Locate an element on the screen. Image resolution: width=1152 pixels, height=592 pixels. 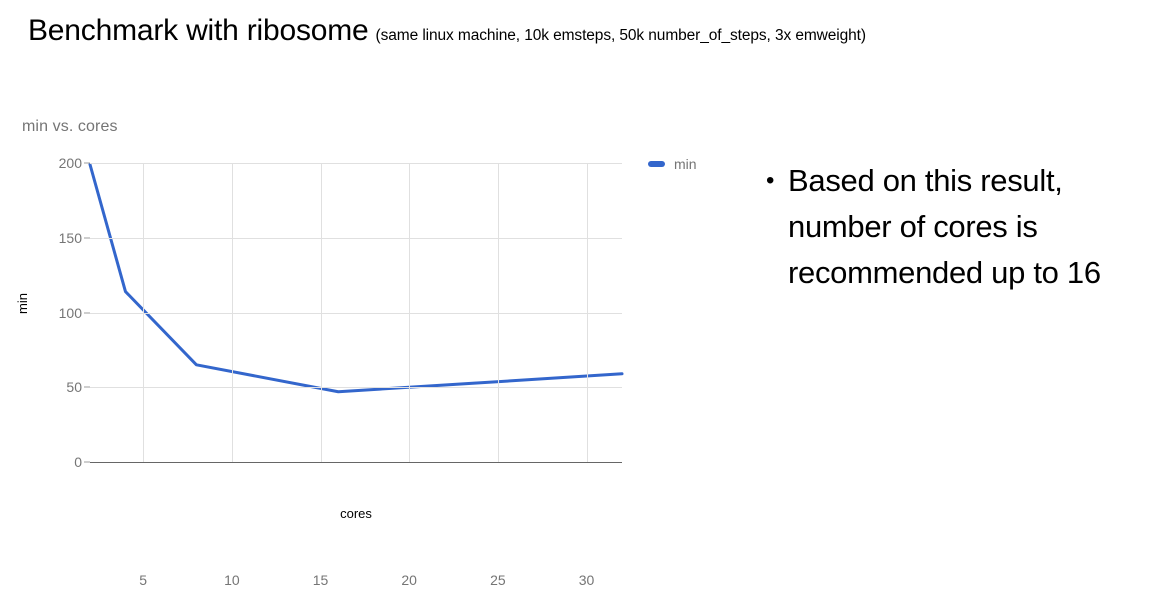
chart-title: min vs. cores is located at coordinates (70, 126).